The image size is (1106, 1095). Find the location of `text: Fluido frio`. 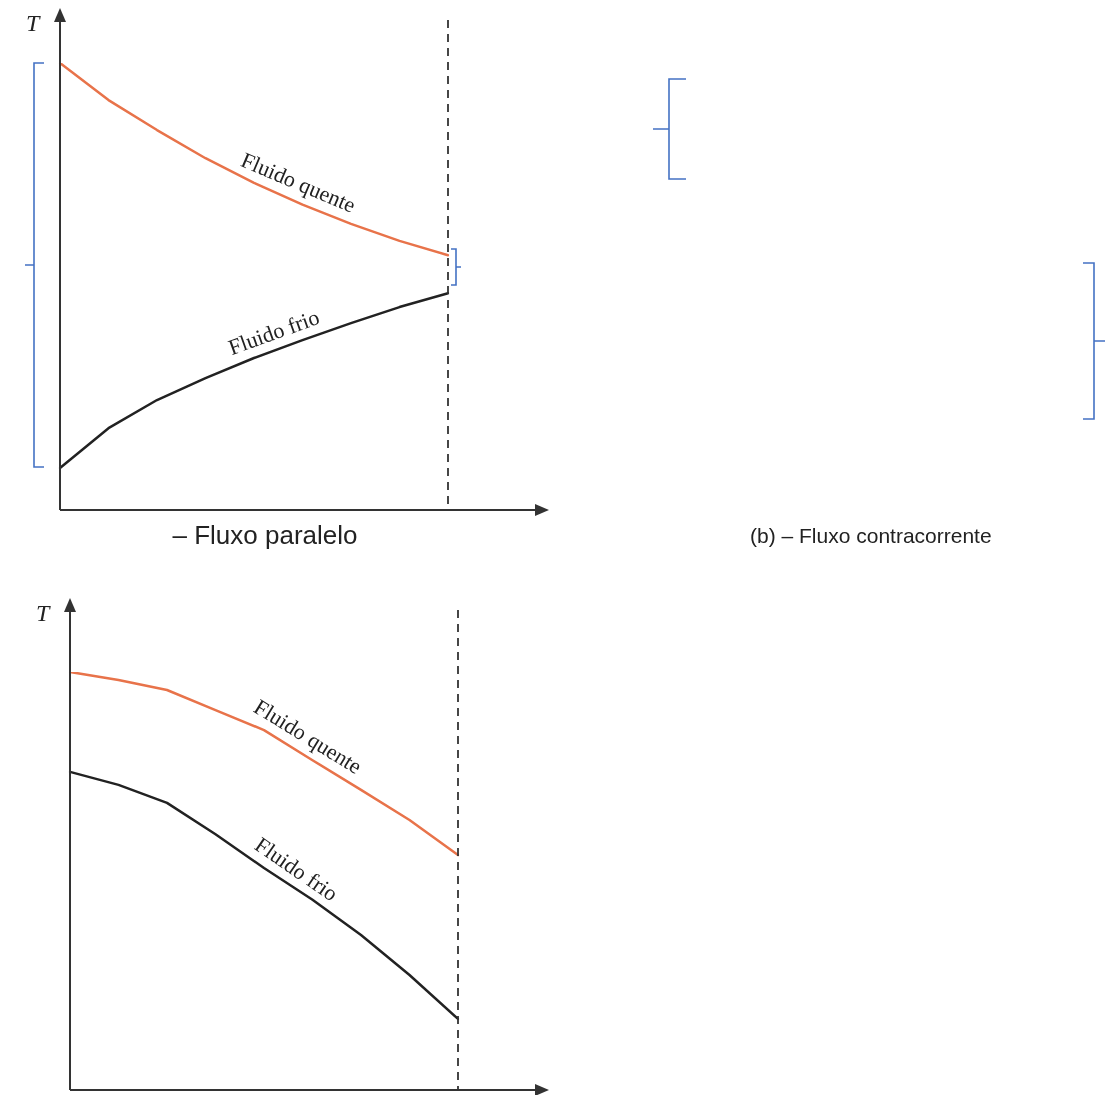

text: Fluido frio is located at coordinates (273, 332).